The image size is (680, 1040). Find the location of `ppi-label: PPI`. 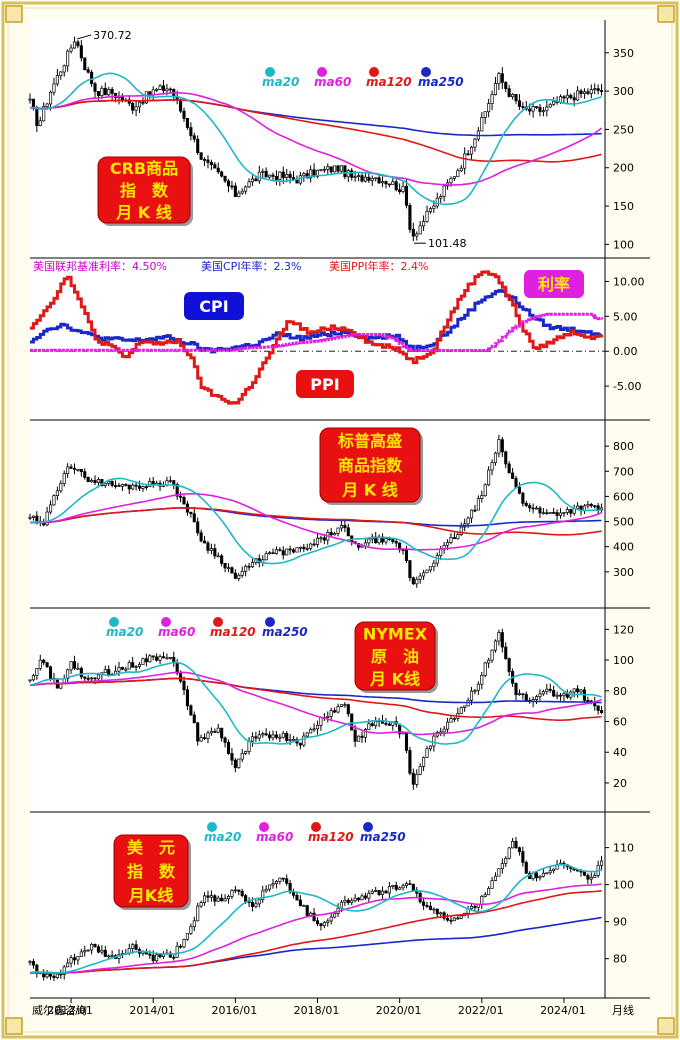

ppi-label: PPI is located at coordinates (324, 384).